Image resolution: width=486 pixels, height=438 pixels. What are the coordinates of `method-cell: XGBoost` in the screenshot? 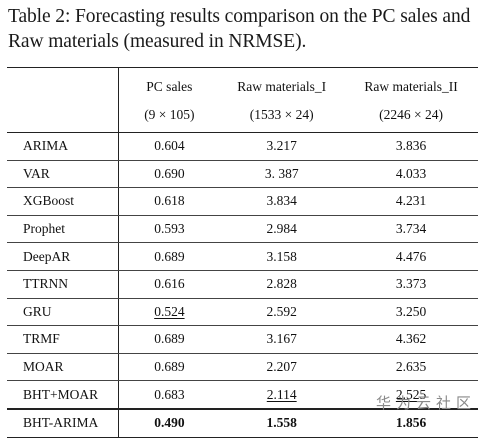 It's located at (63, 201).